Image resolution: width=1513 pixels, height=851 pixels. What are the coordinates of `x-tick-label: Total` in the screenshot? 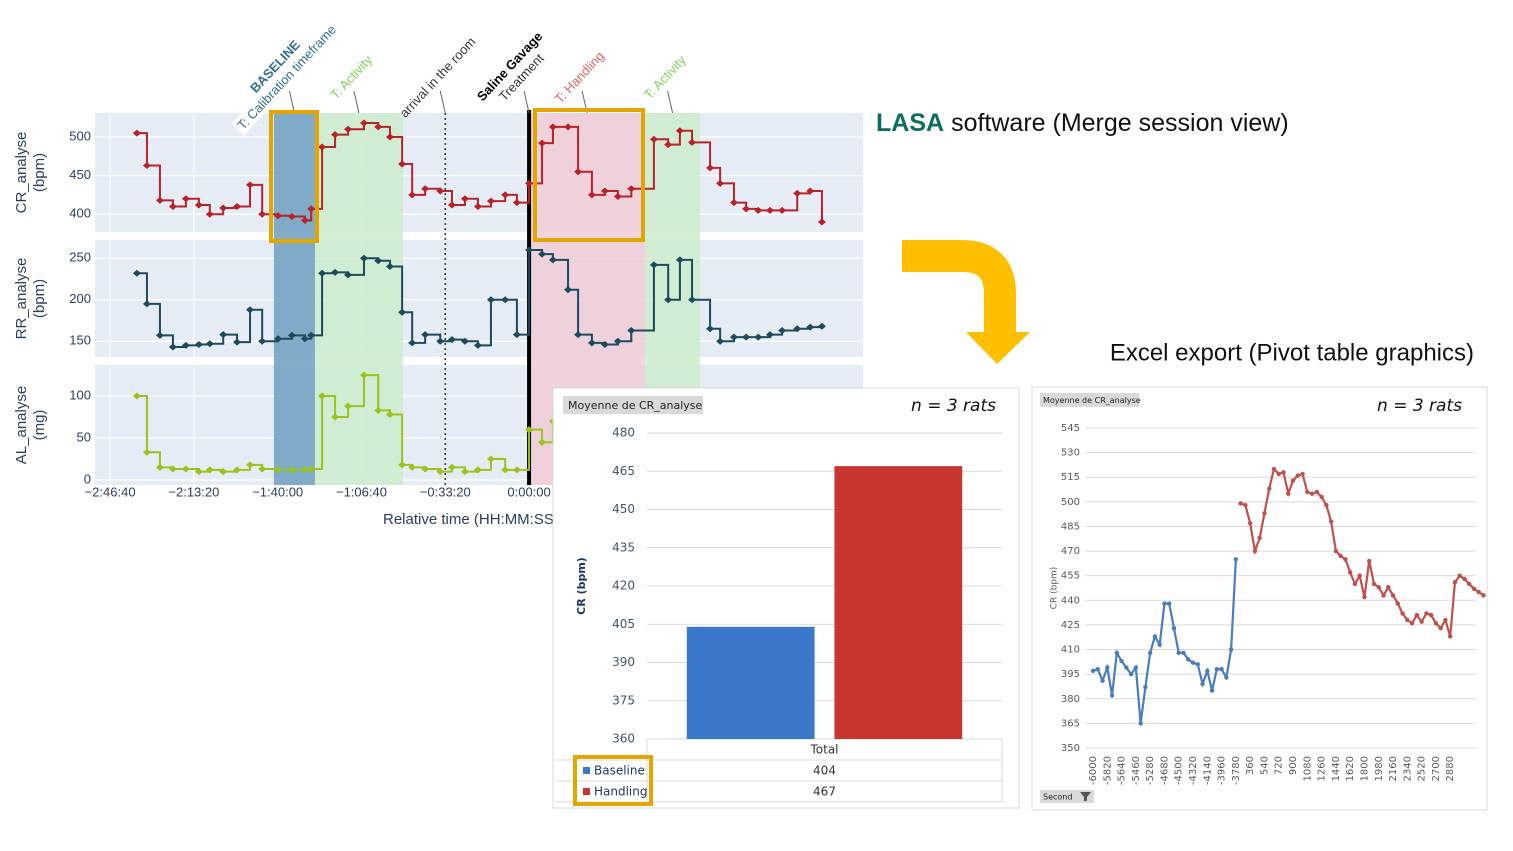 It's located at (823, 750).